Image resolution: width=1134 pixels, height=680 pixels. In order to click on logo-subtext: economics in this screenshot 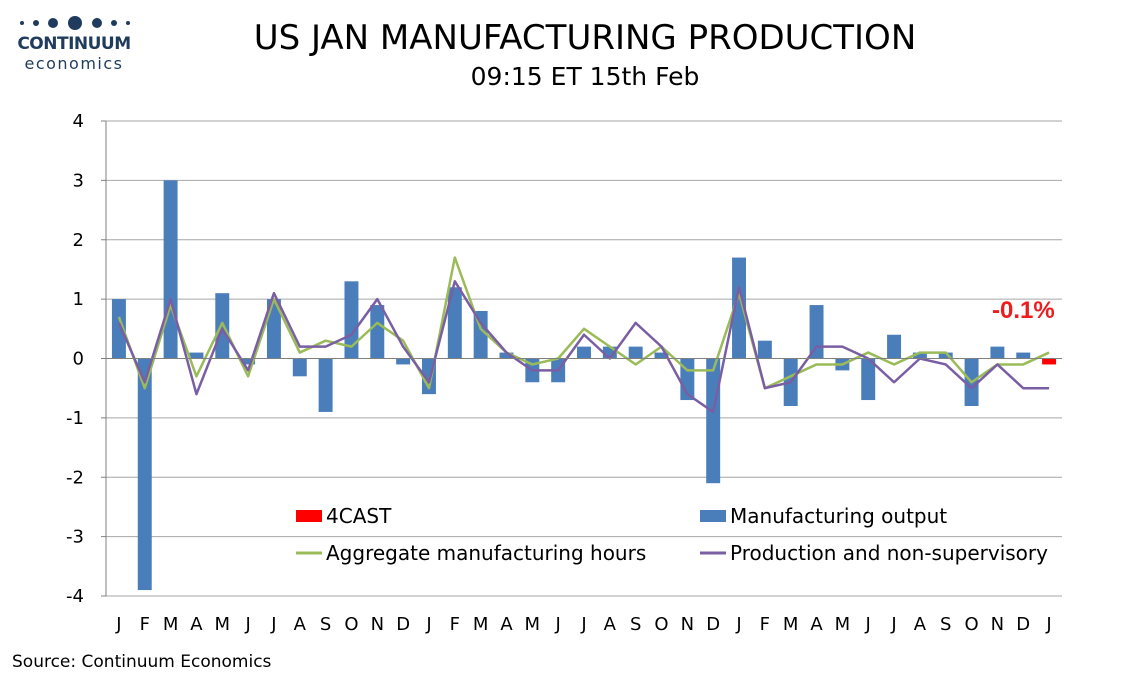, I will do `click(74, 63)`.